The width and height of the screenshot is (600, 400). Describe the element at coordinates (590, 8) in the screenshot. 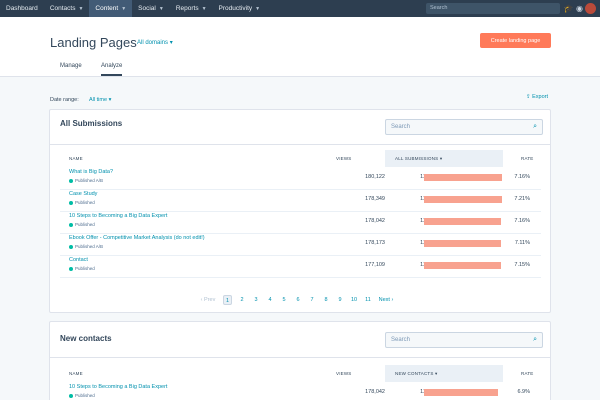

I see `avatar` at that location.